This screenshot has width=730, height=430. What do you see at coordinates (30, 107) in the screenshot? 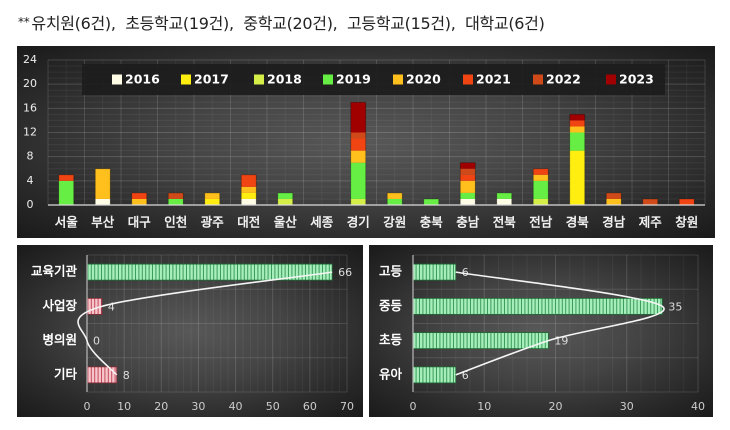
I see `y-tick-label: 16` at bounding box center [30, 107].